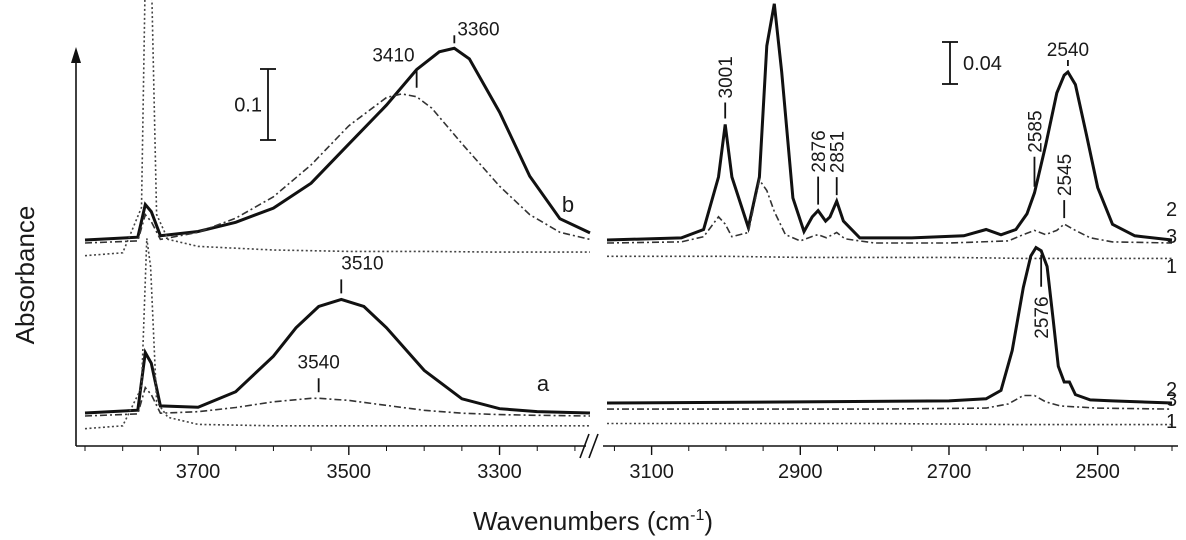 The image size is (1186, 540). What do you see at coordinates (1171, 237) in the screenshot?
I see `curve-number-label-b: 3` at bounding box center [1171, 237].